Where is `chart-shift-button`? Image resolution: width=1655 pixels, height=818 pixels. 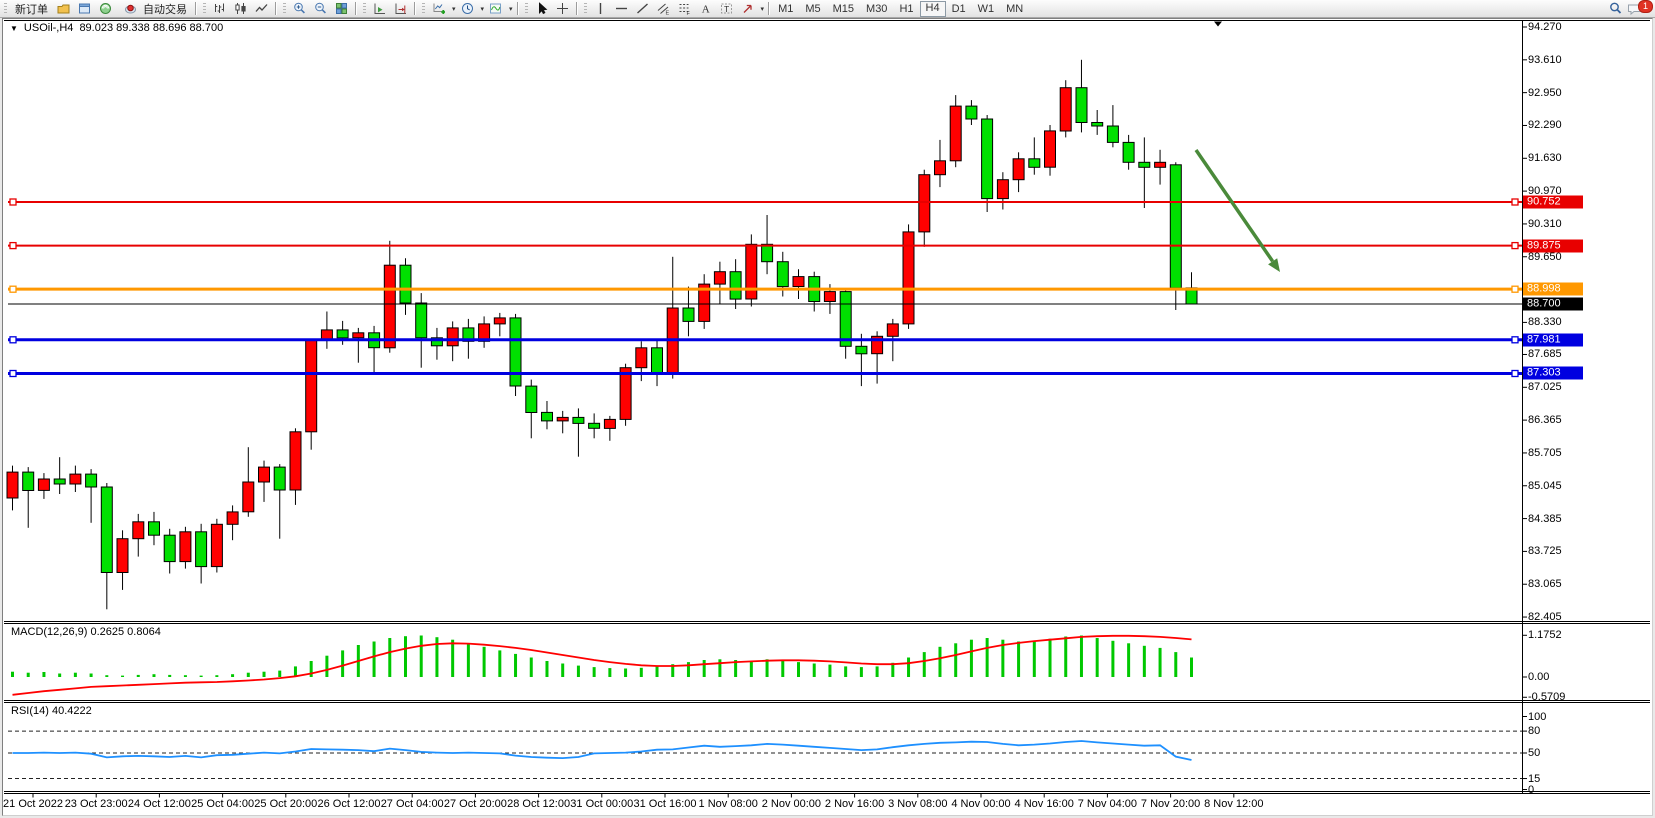 chart-shift-button is located at coordinates (400, 8).